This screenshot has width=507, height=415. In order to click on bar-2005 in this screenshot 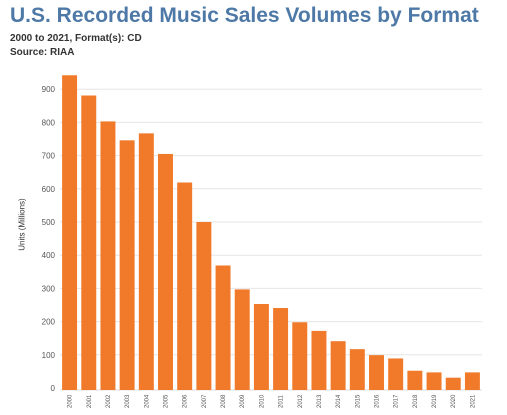, I will do `click(165, 271)`.